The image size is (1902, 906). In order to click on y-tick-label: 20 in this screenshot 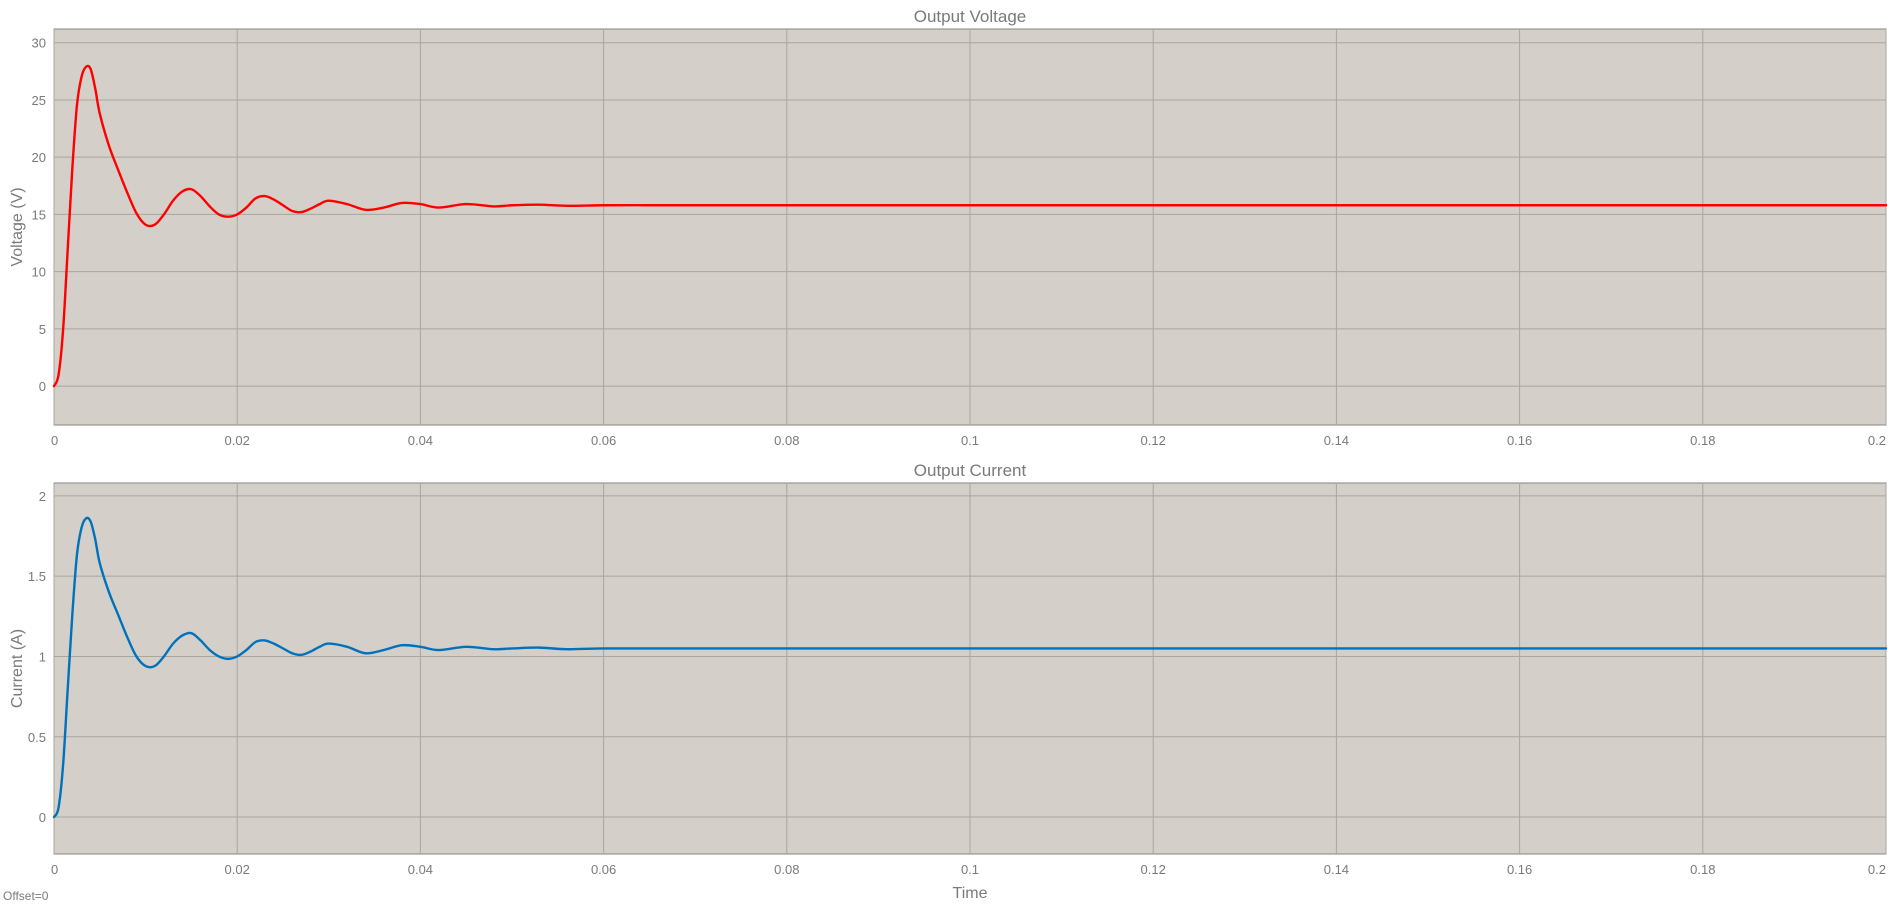, I will do `click(39, 157)`.